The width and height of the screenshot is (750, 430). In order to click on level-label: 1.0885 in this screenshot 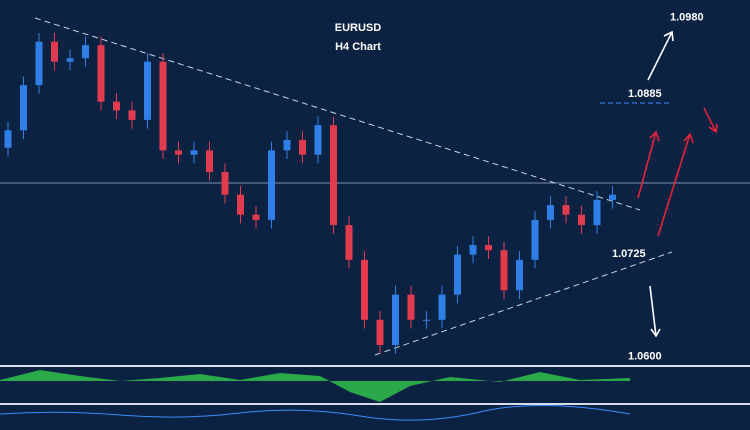, I will do `click(645, 94)`.